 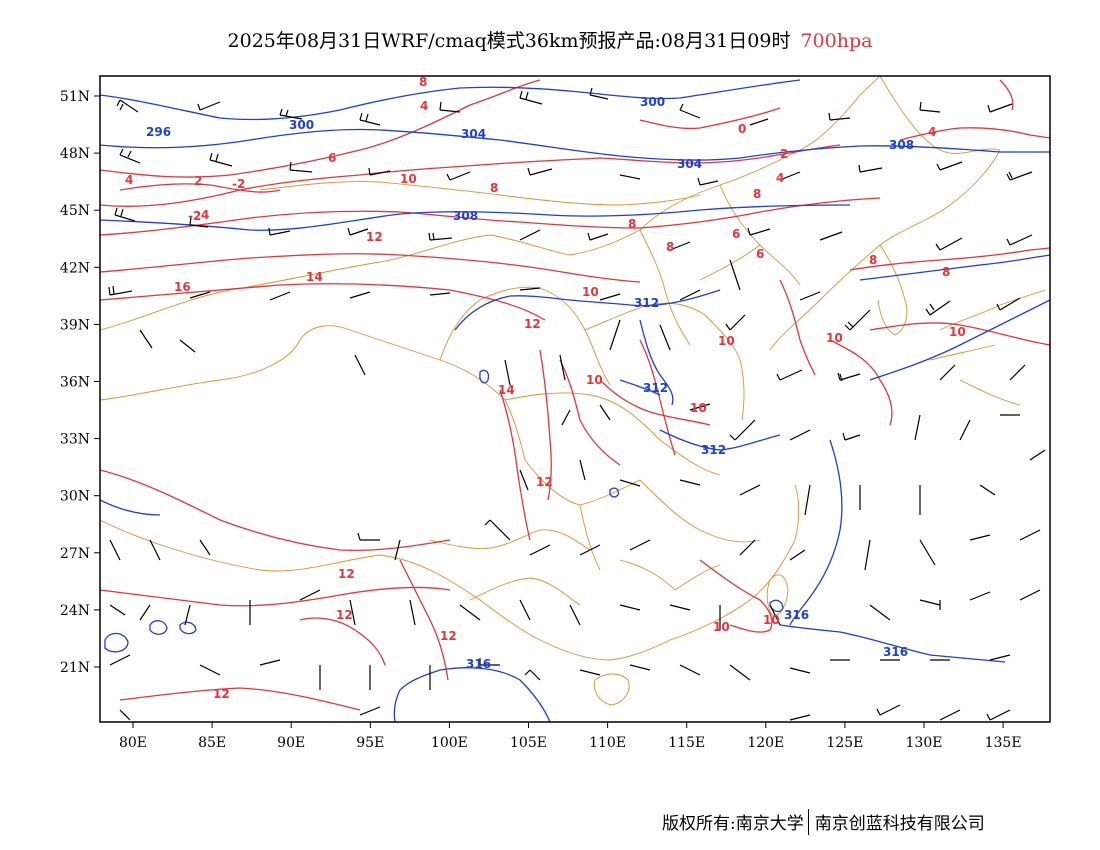 What do you see at coordinates (75, 211) in the screenshot?
I see `lat-label: 45N` at bounding box center [75, 211].